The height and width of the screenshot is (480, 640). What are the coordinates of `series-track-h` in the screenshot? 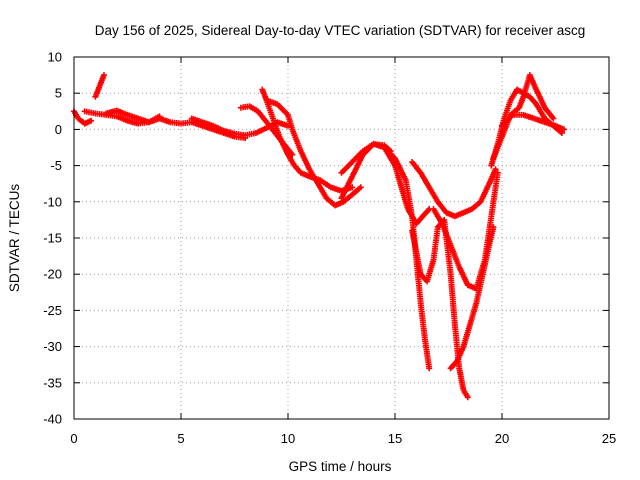 It's located at (313, 153).